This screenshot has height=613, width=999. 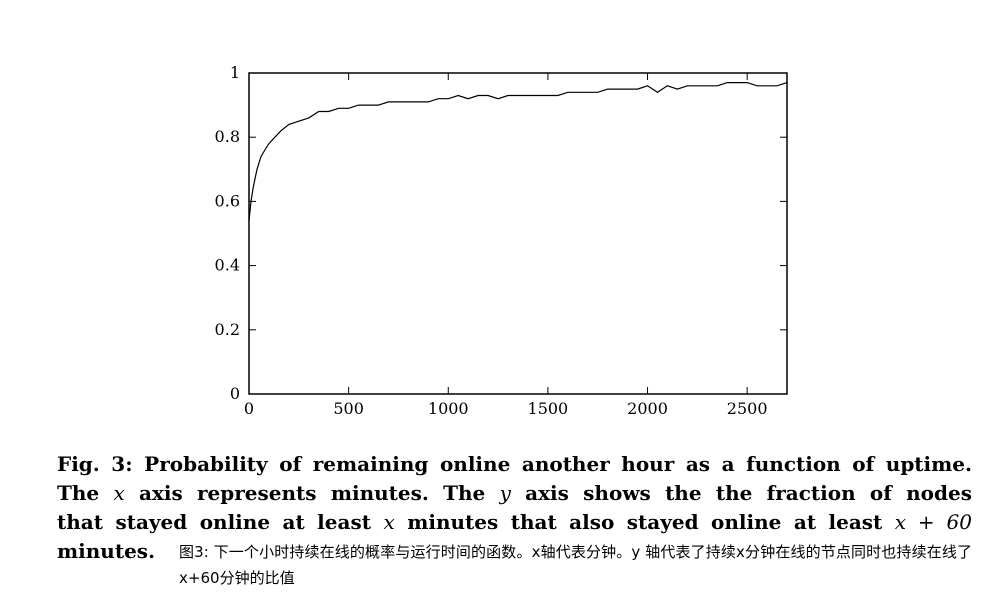 What do you see at coordinates (106, 551) in the screenshot?
I see `caption-line-4-lead: minutes.` at bounding box center [106, 551].